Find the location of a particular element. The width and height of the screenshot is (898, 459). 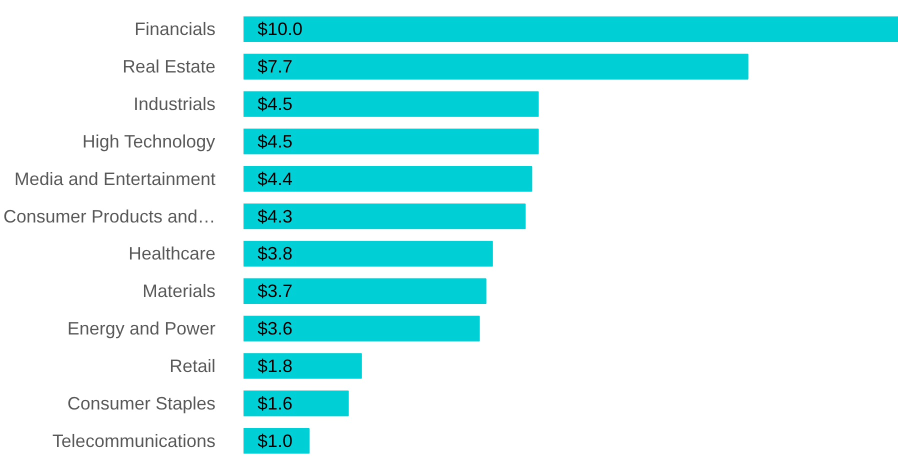

y-tick-label: Consumer Staples is located at coordinates (141, 403).